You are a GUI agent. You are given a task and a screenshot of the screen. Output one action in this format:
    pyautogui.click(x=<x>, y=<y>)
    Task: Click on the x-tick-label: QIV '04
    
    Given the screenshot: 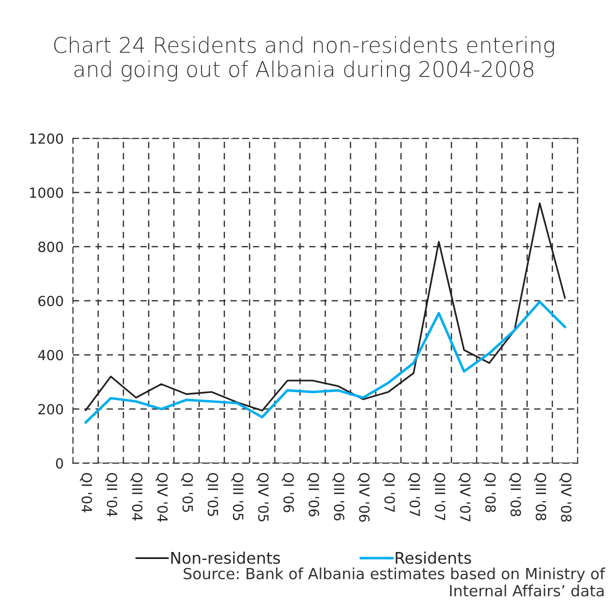 What is the action you would take?
    pyautogui.click(x=162, y=497)
    